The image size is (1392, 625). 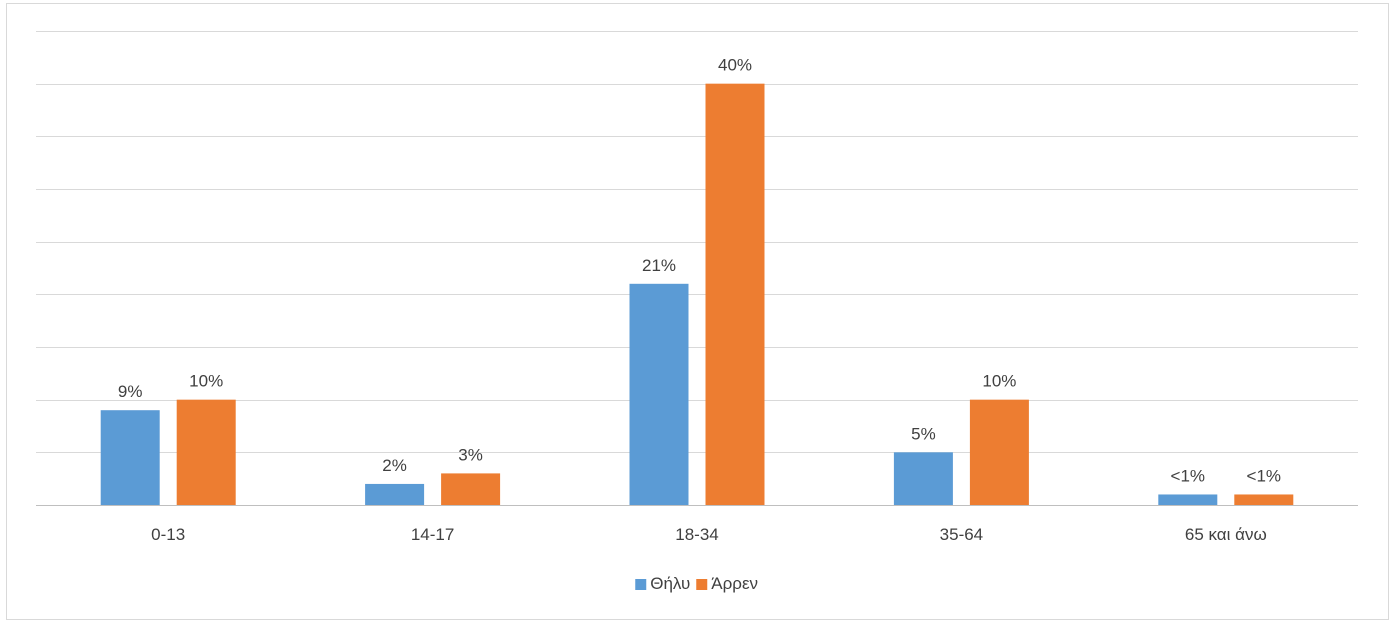 What do you see at coordinates (659, 265) in the screenshot?
I see `data-label: 21%` at bounding box center [659, 265].